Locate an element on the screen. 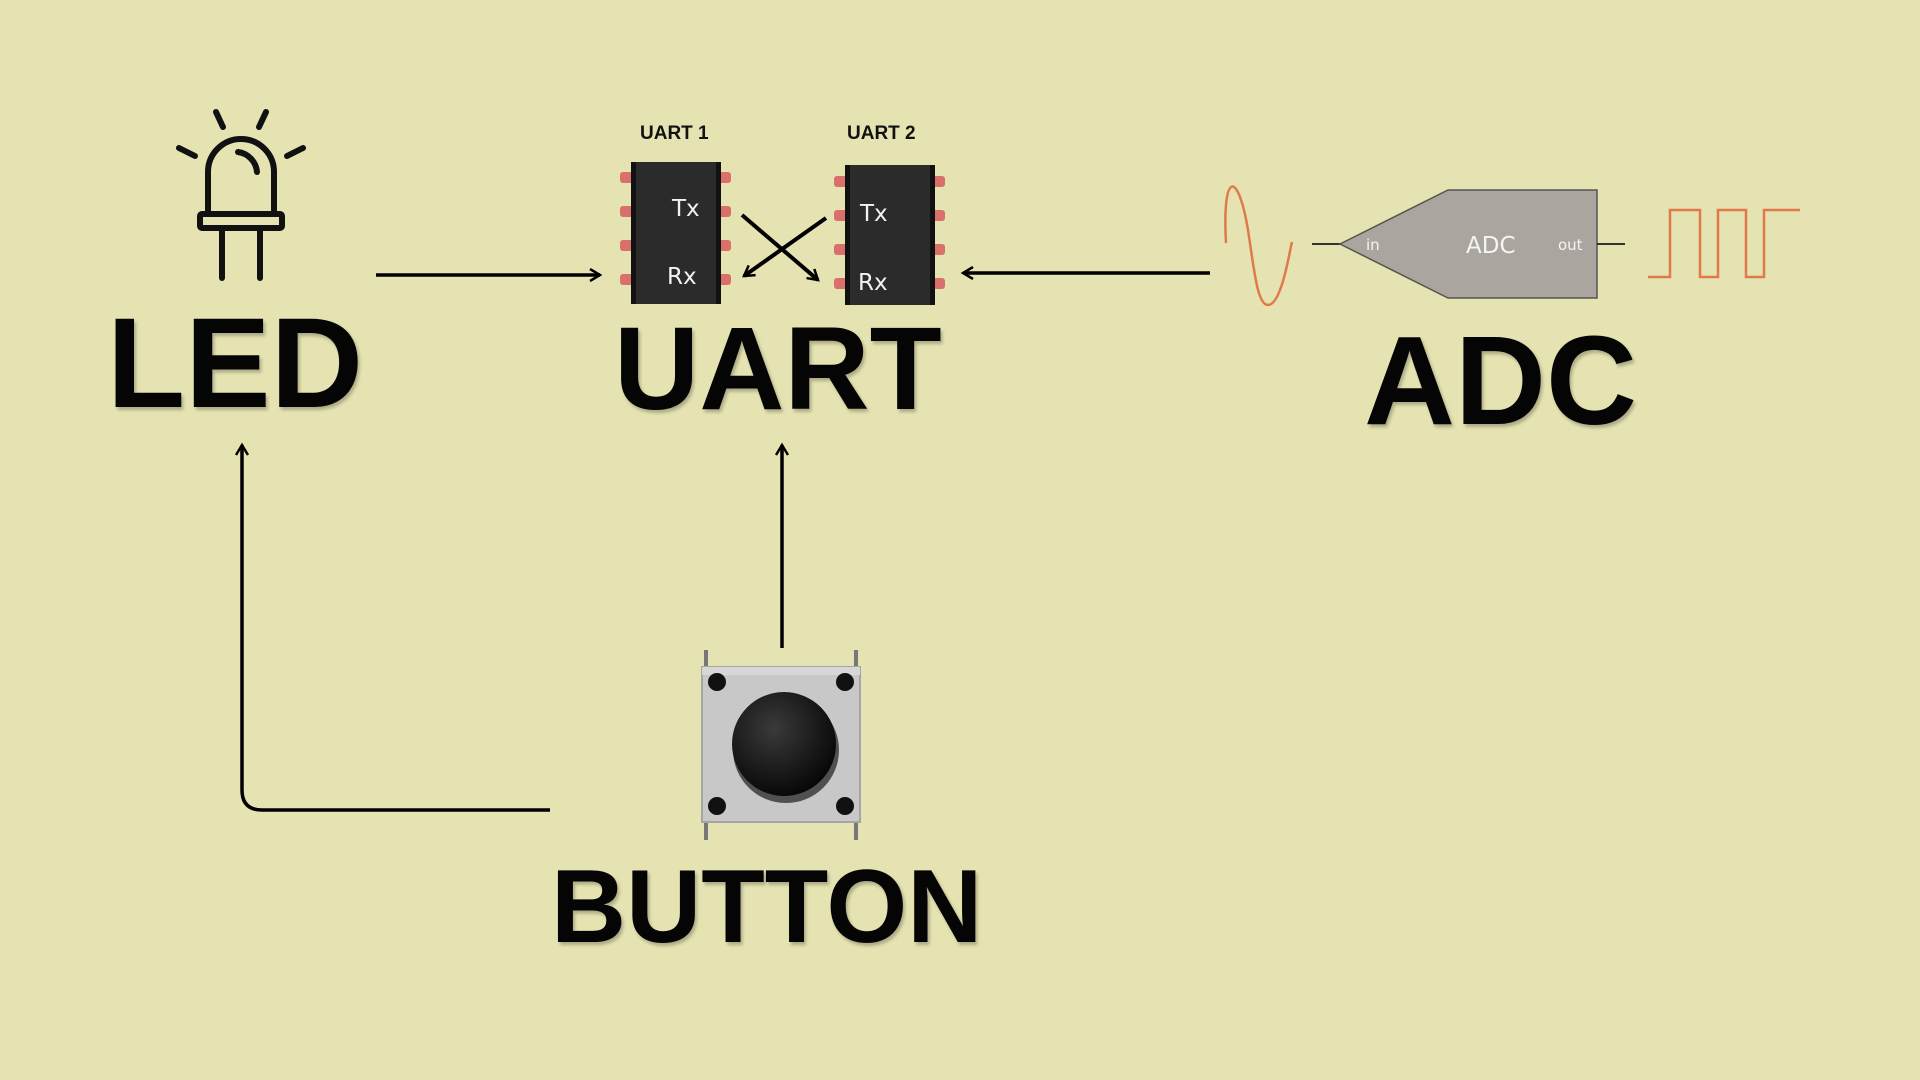 Image resolution: width=1920 pixels, height=1080 pixels. uart-1-tx-label: Tx is located at coordinates (685, 209).